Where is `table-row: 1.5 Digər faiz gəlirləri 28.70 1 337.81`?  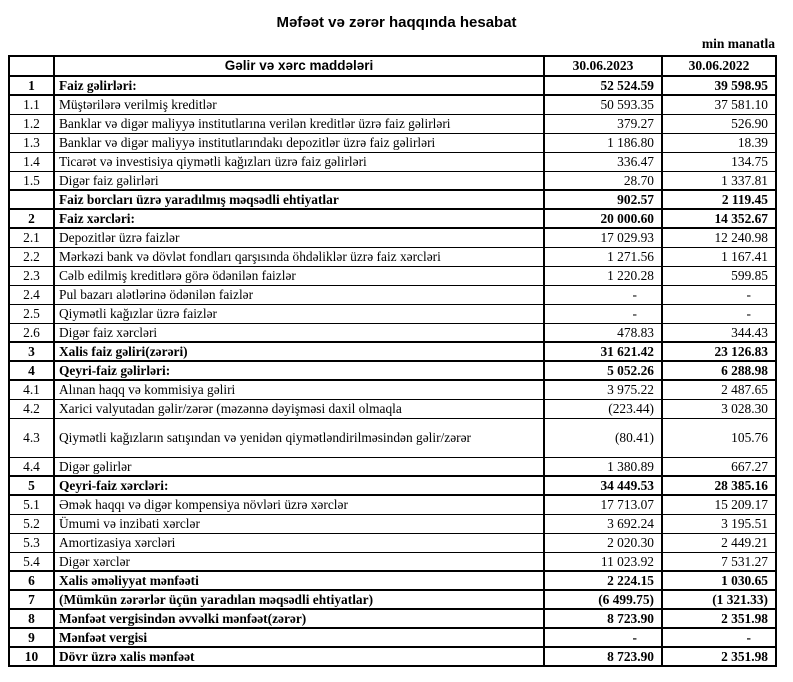 table-row: 1.5 Digər faiz gəlirləri 28.70 1 337.81 is located at coordinates (392, 180).